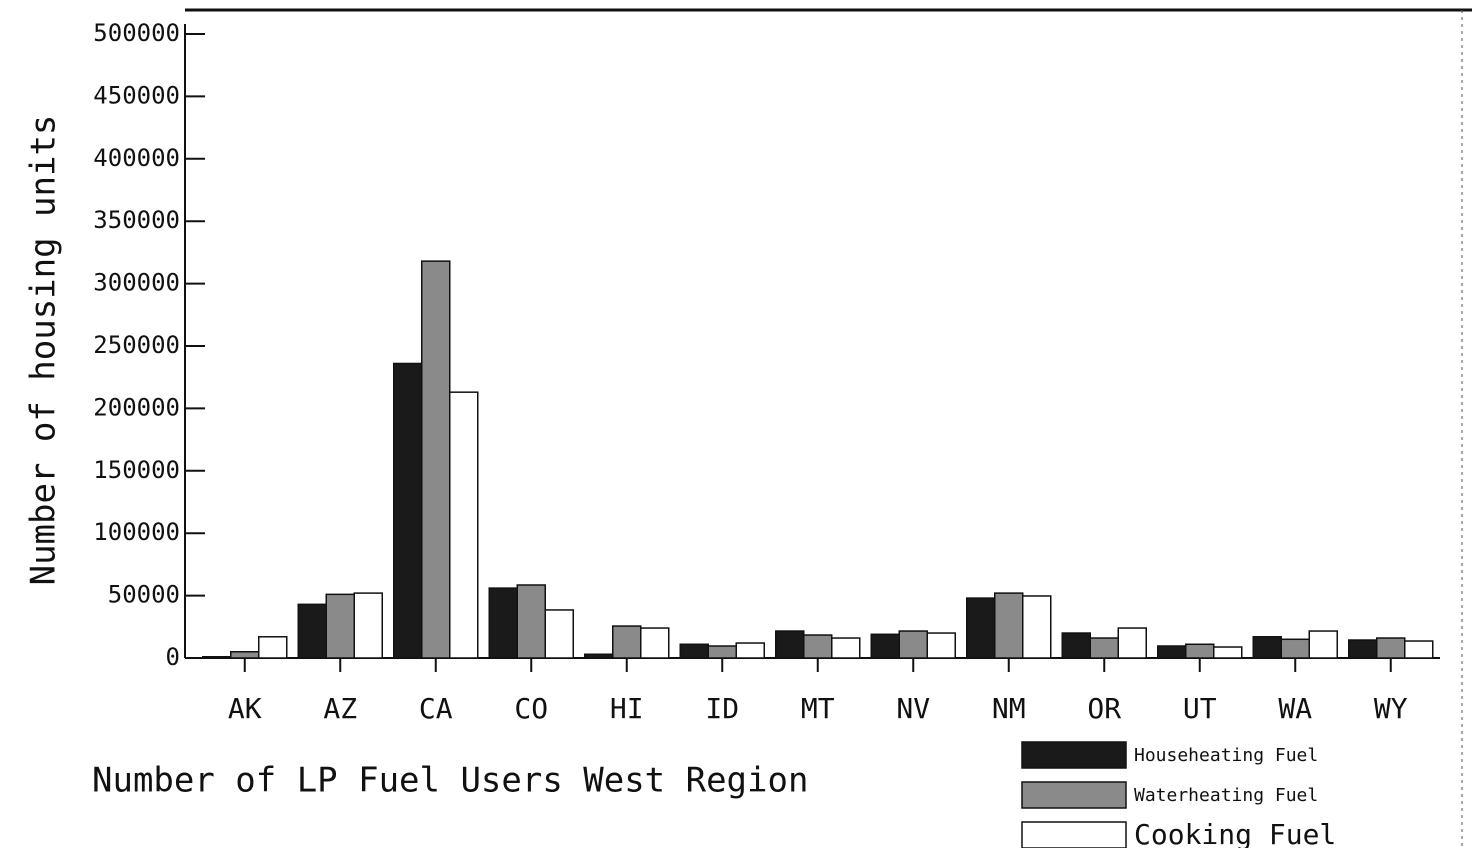 The width and height of the screenshot is (1472, 848). Describe the element at coordinates (136, 95) in the screenshot. I see `y-tick-label: 450000` at that location.